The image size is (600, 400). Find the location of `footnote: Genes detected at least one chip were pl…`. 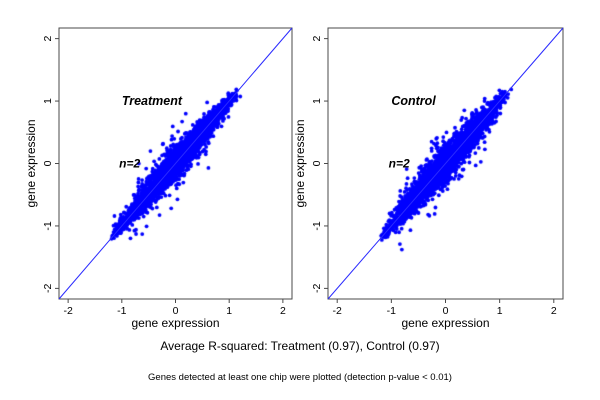

footnote: Genes detected at least one chip were pl… is located at coordinates (300, 377).